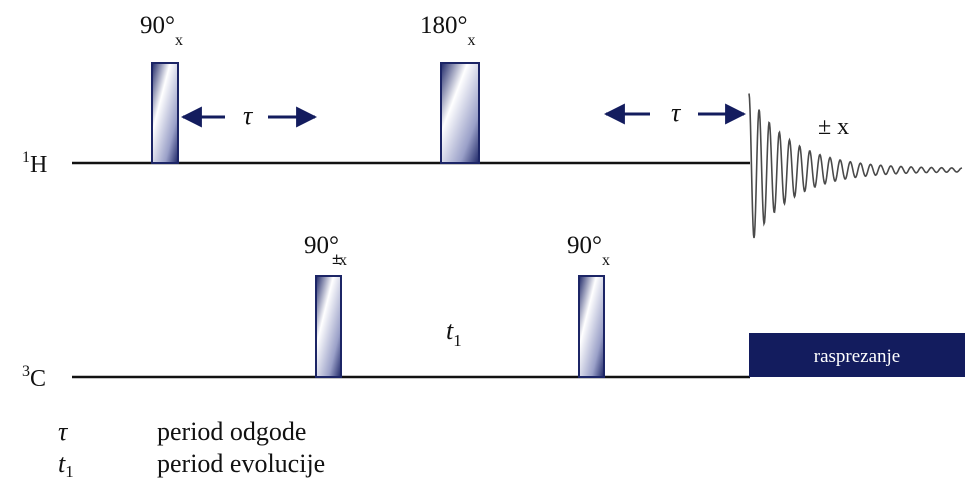  What do you see at coordinates (833, 127) in the screenshot?
I see `fid-phase-label: ± x` at bounding box center [833, 127].